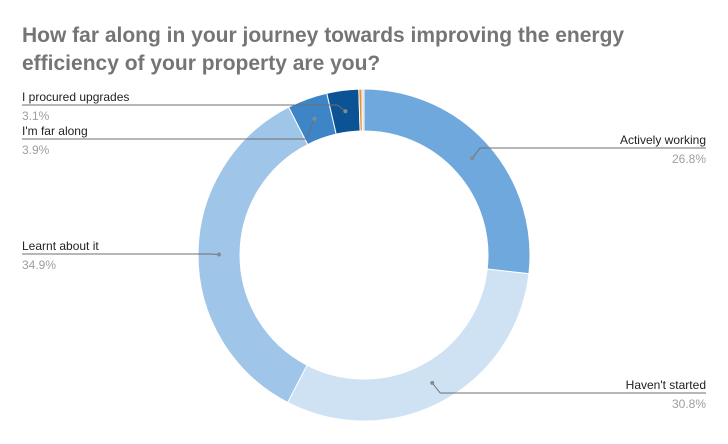 The width and height of the screenshot is (728, 444). I want to click on leader-i-m-far-along, so click(168, 129).